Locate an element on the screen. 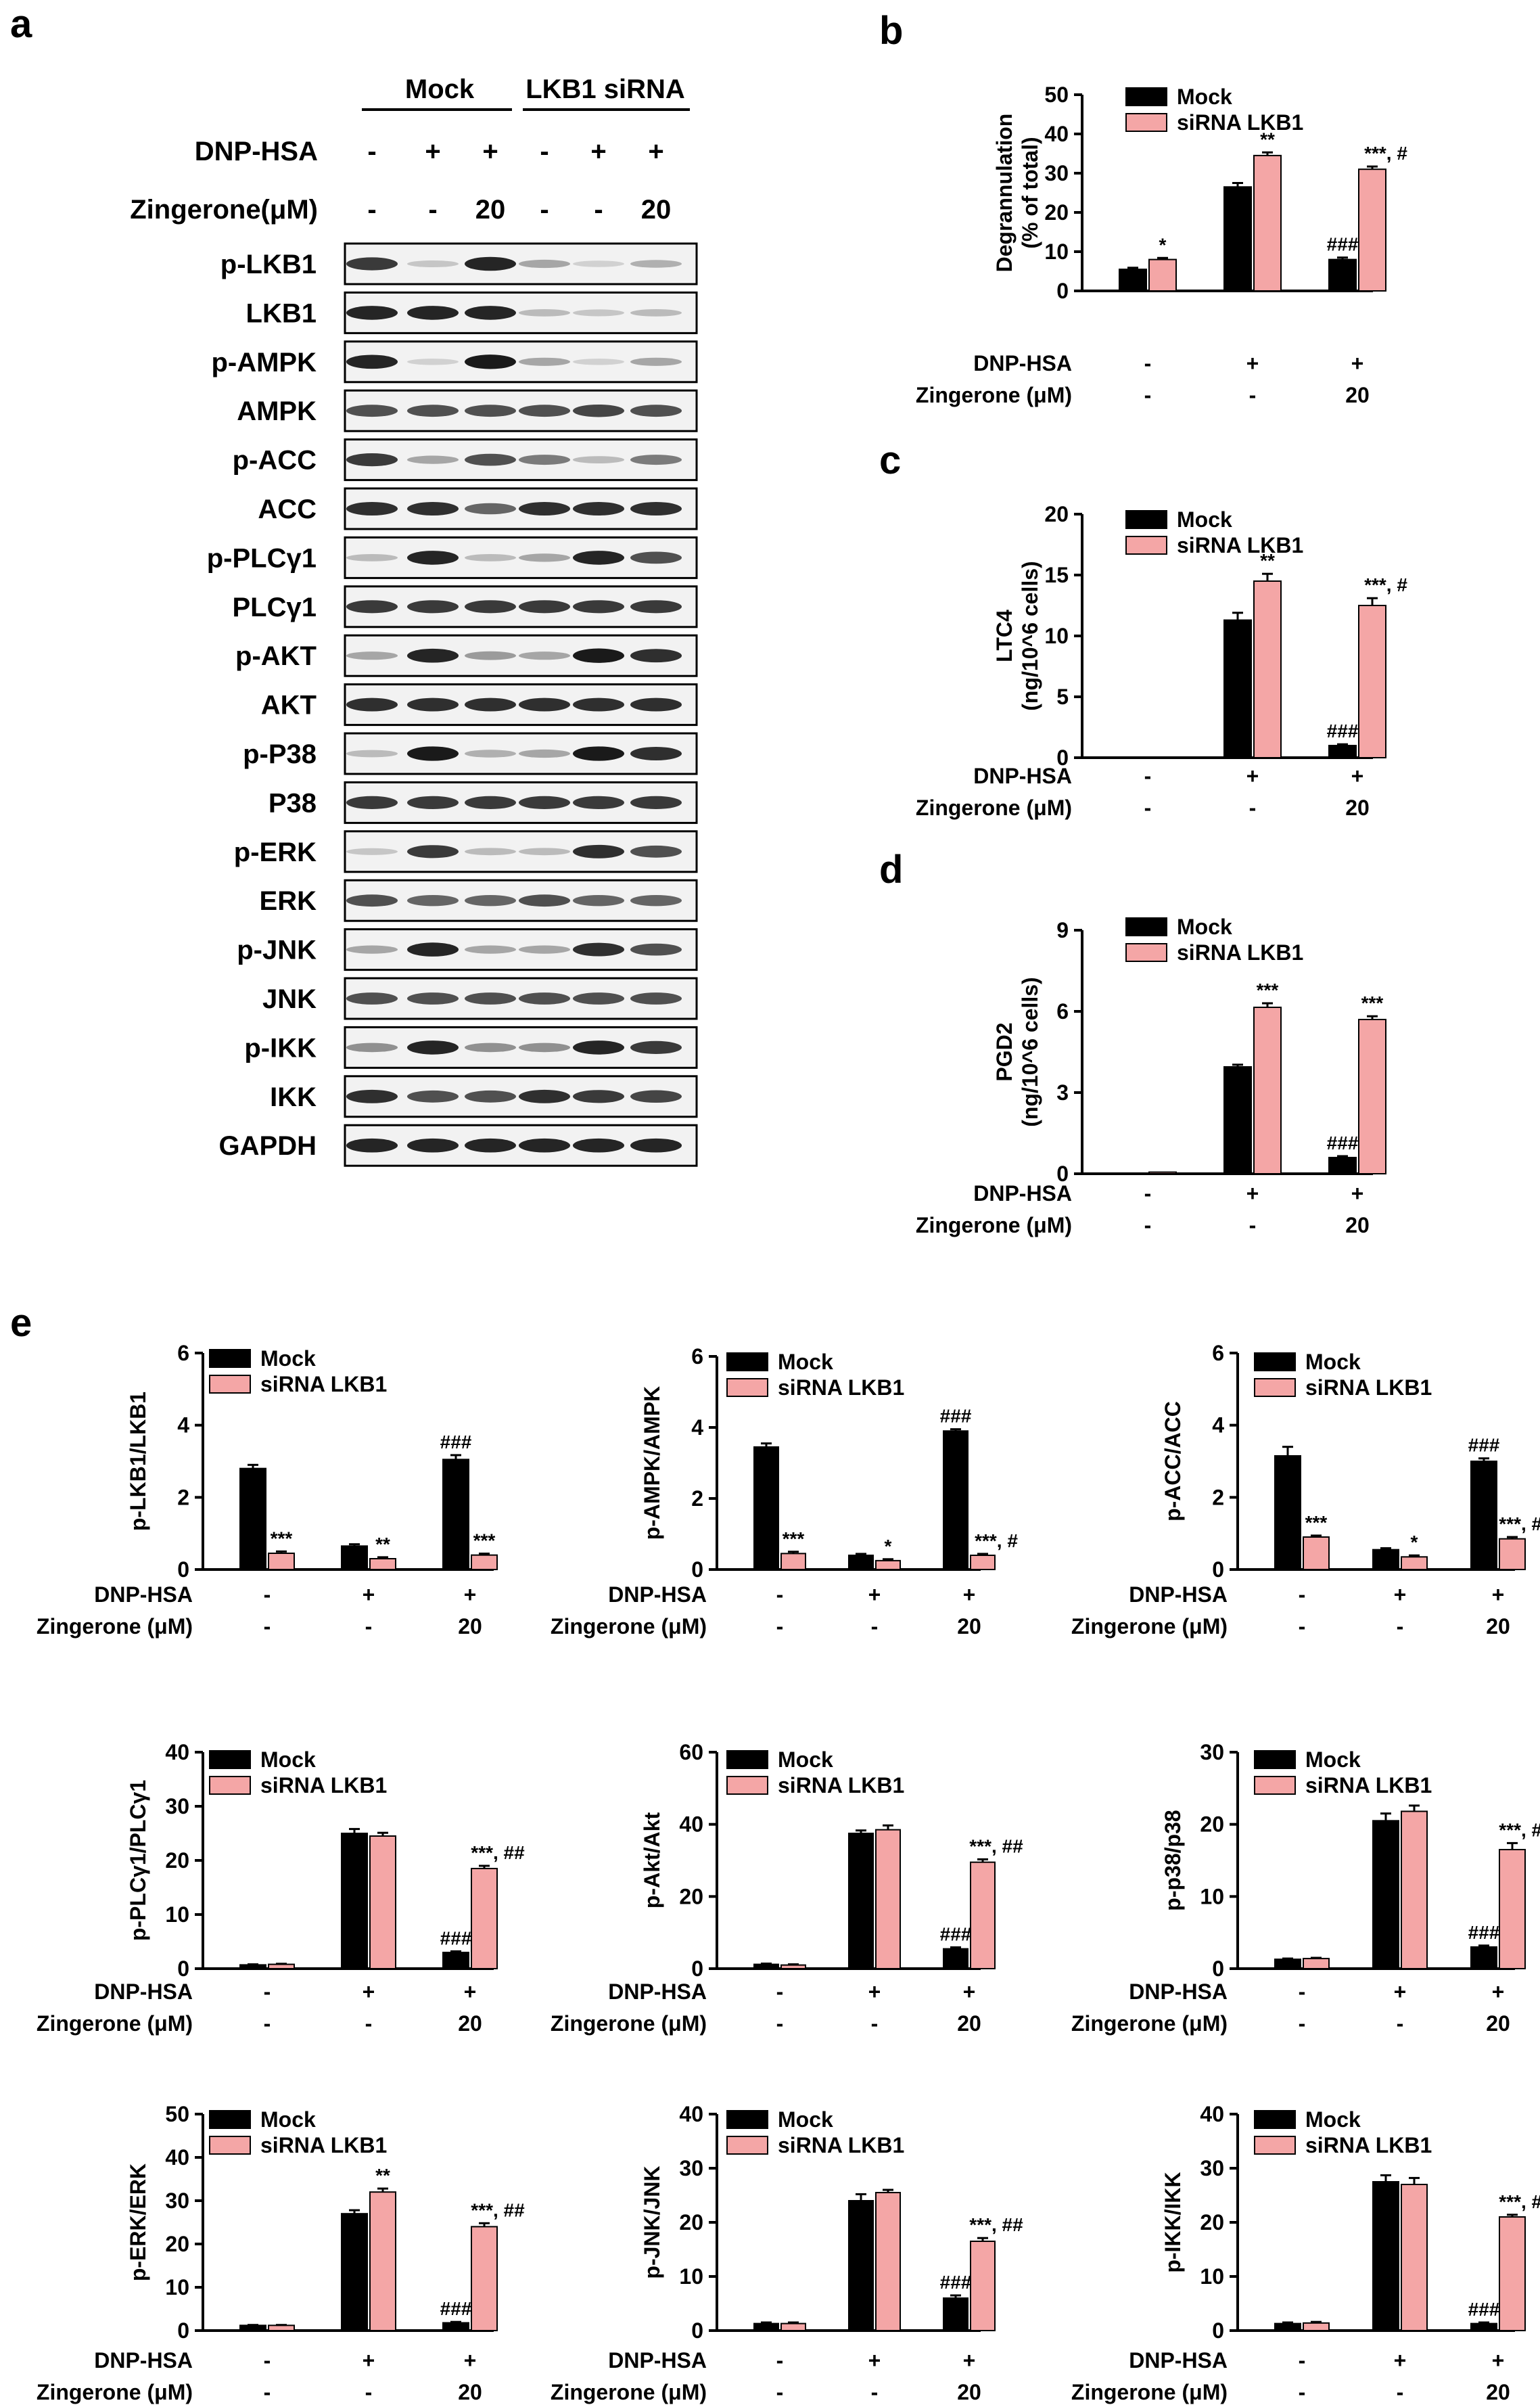 This screenshot has height=2405, width=1540. zingerone-value: 20 is located at coordinates (1358, 1225).